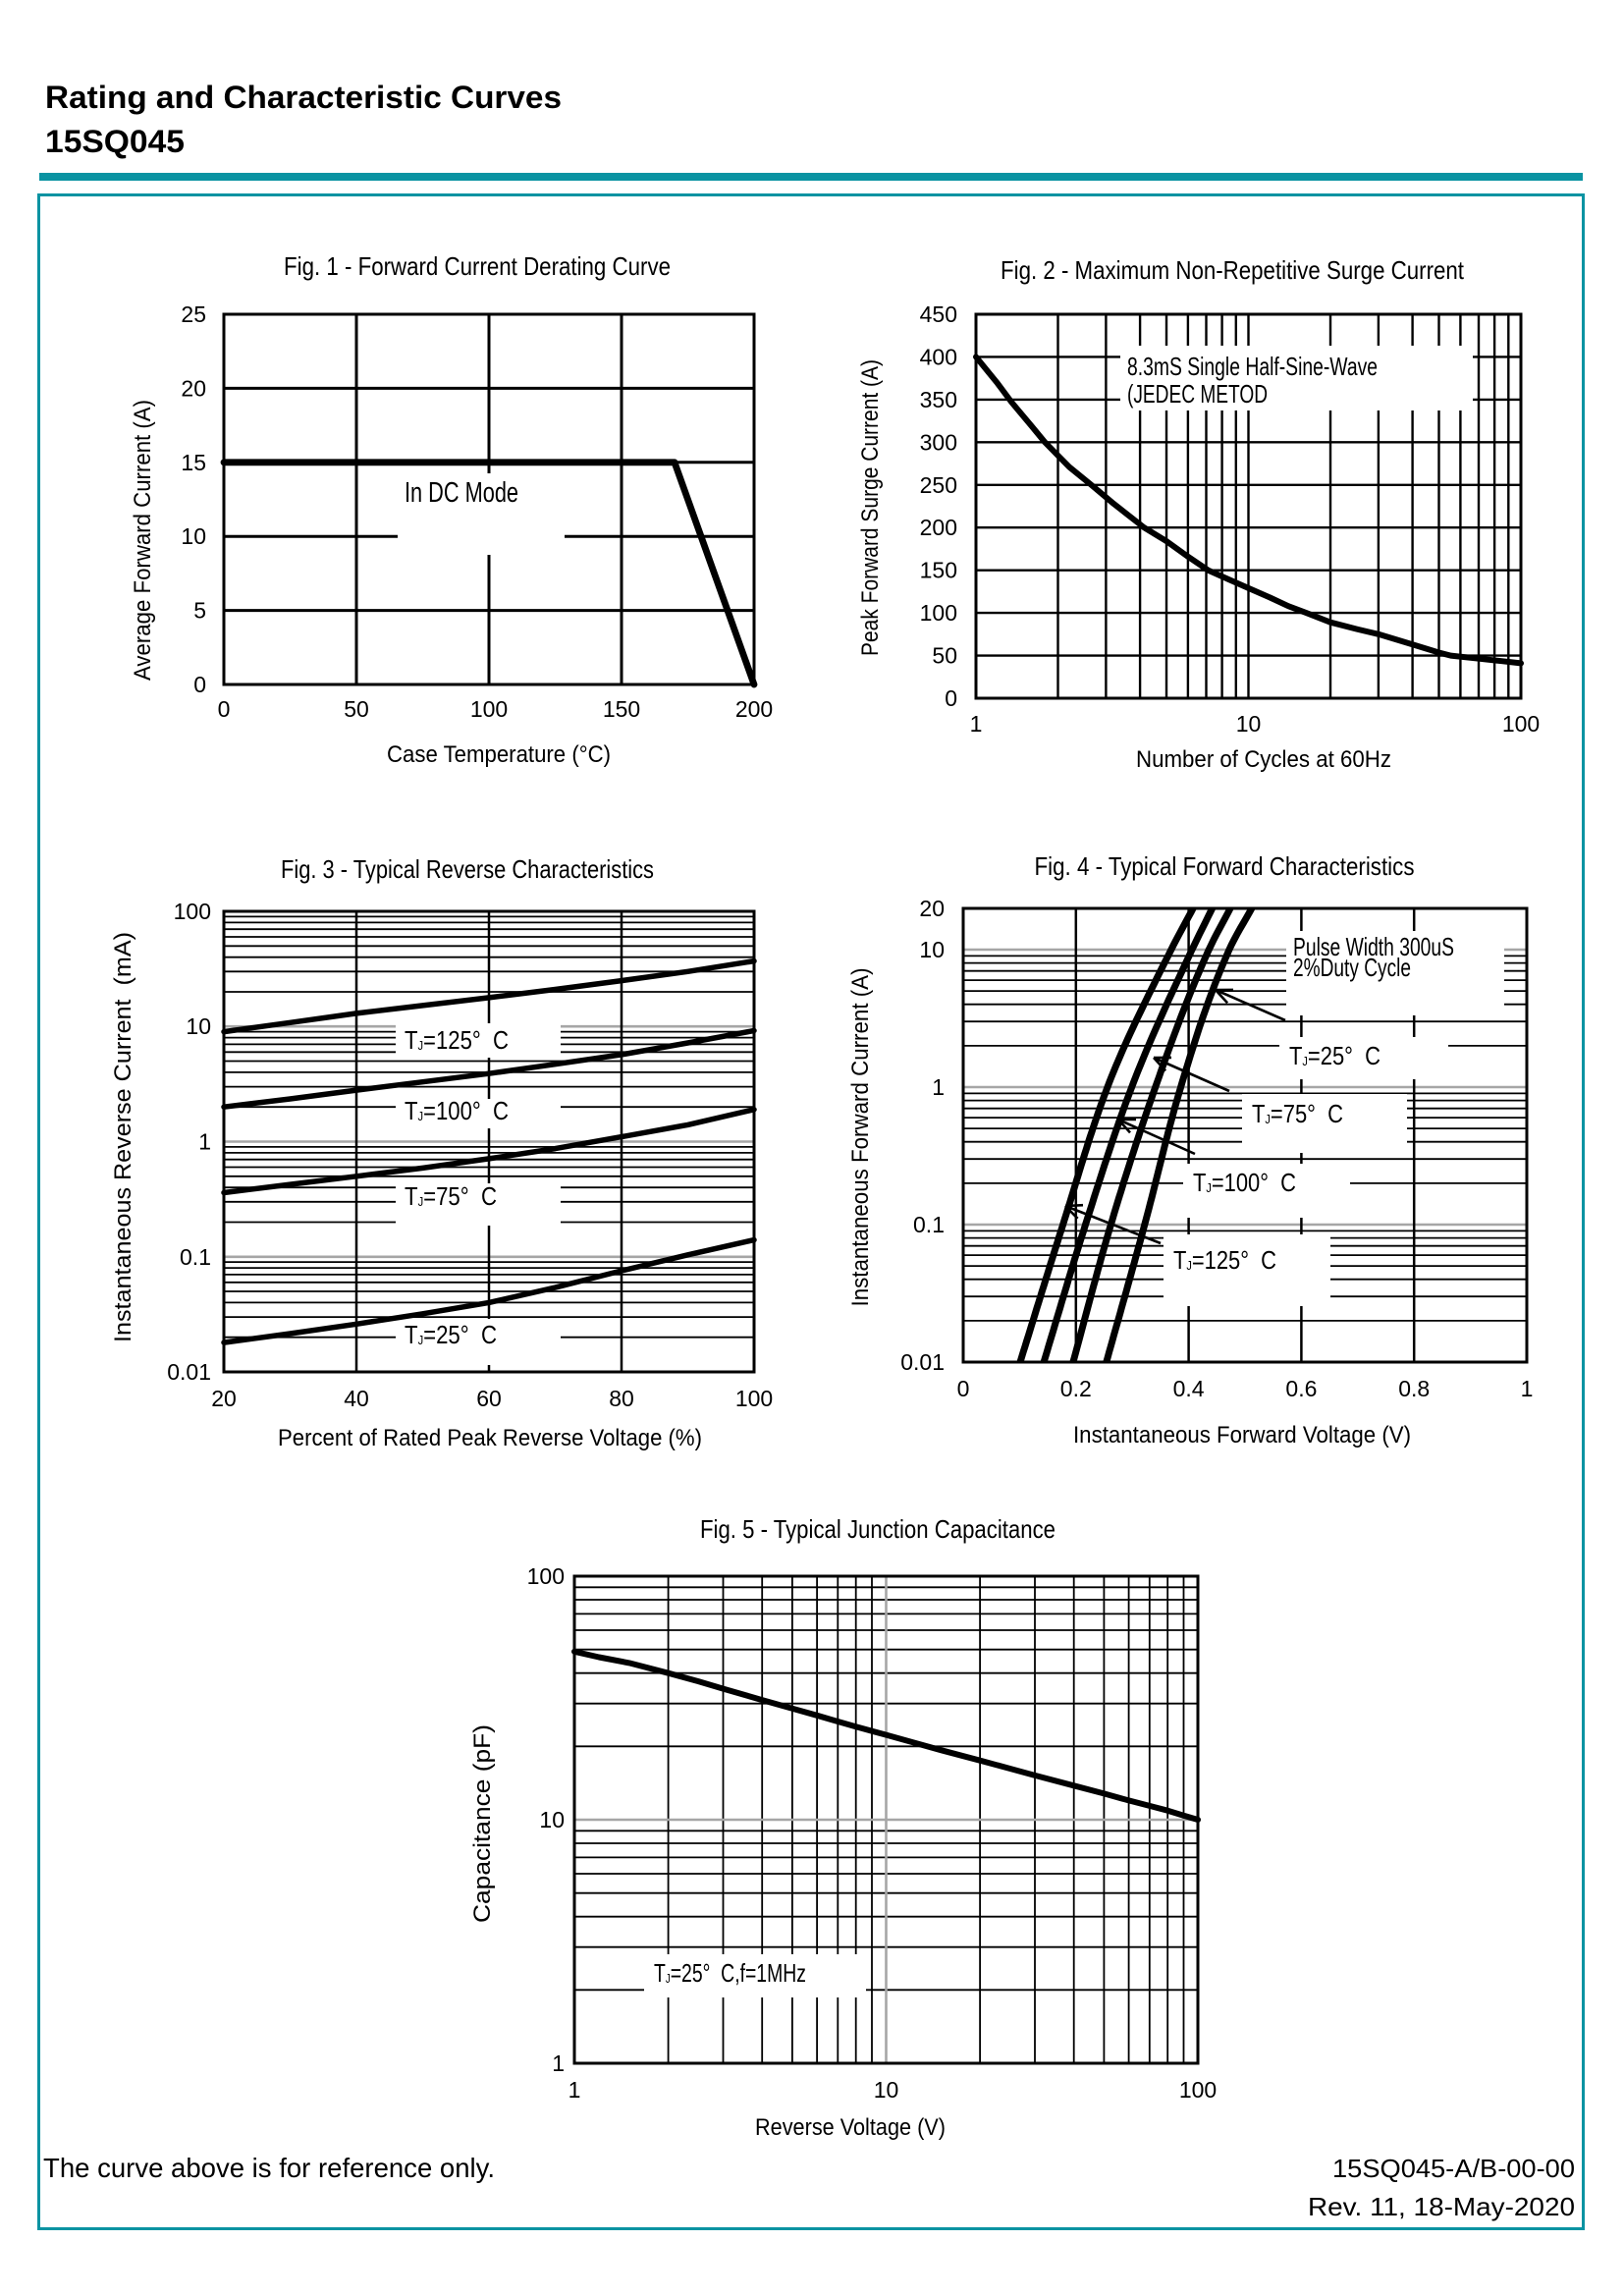 The width and height of the screenshot is (1624, 2296). Describe the element at coordinates (193, 462) in the screenshot. I see `svg-text: 15` at that location.